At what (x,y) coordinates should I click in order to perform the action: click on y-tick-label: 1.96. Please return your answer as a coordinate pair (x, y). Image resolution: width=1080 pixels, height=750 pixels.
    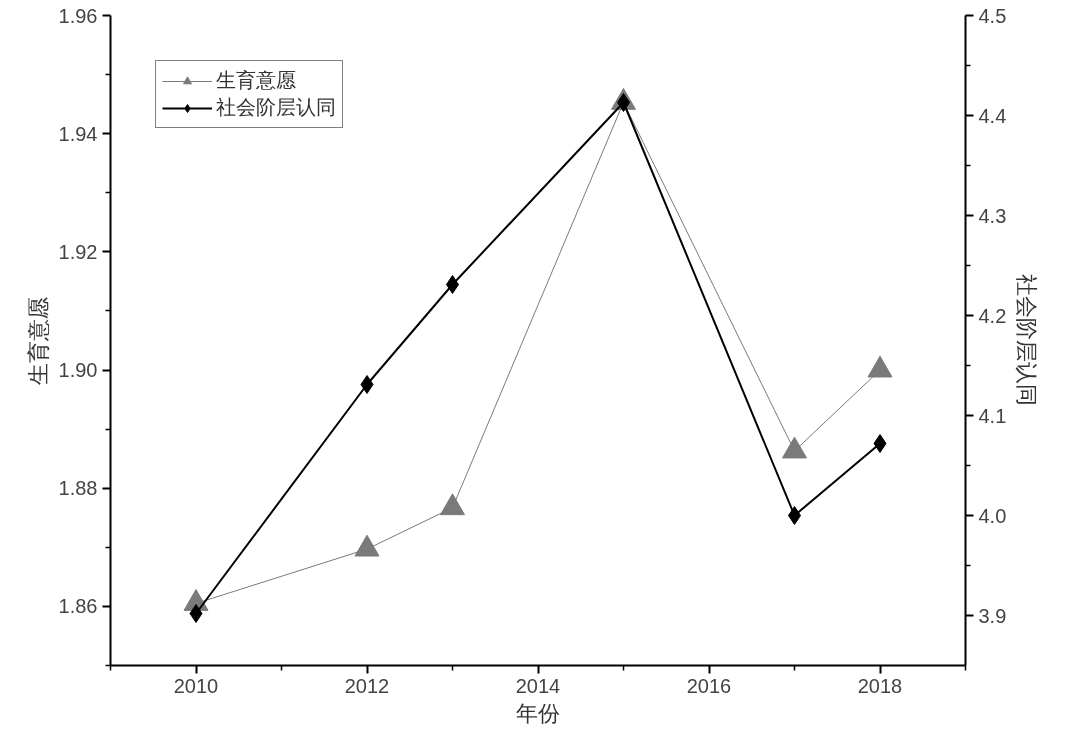
    Looking at the image, I should click on (78, 15).